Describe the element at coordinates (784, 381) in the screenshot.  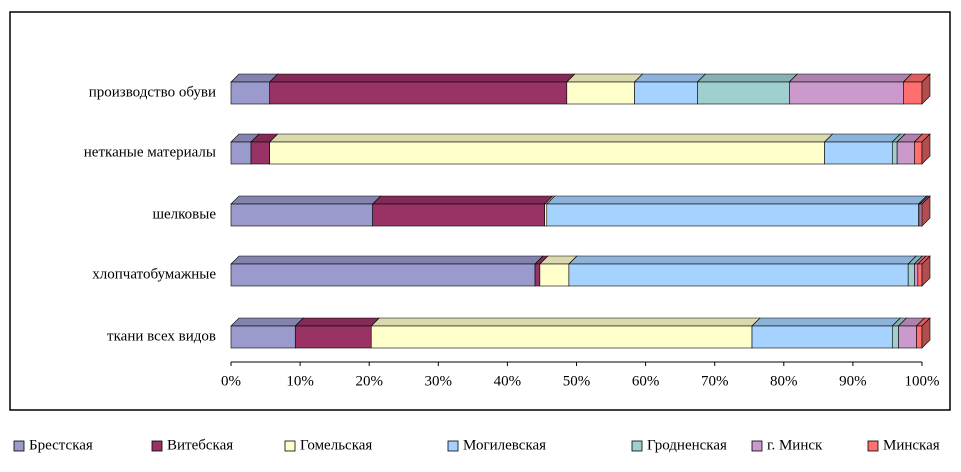
I see `x-tick-label: 80%` at that location.